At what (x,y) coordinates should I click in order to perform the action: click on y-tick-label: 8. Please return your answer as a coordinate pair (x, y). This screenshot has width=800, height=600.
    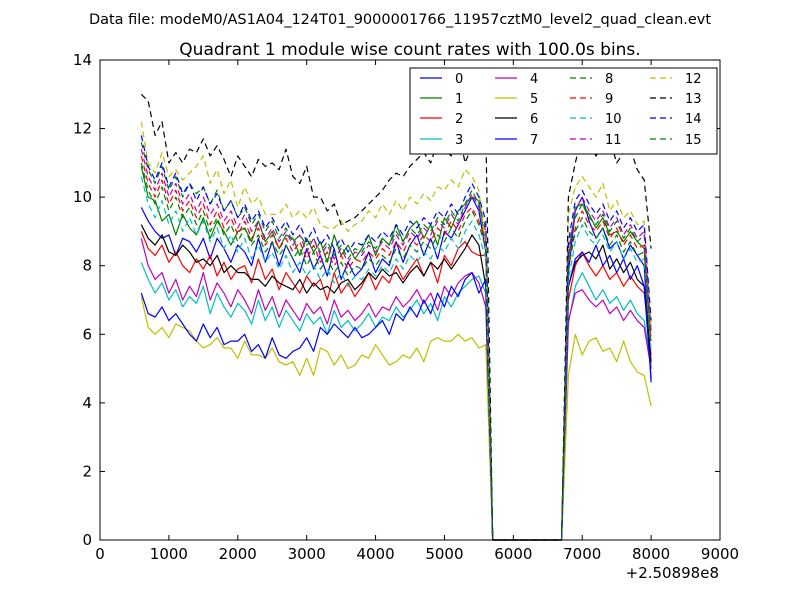
    Looking at the image, I should click on (87, 266).